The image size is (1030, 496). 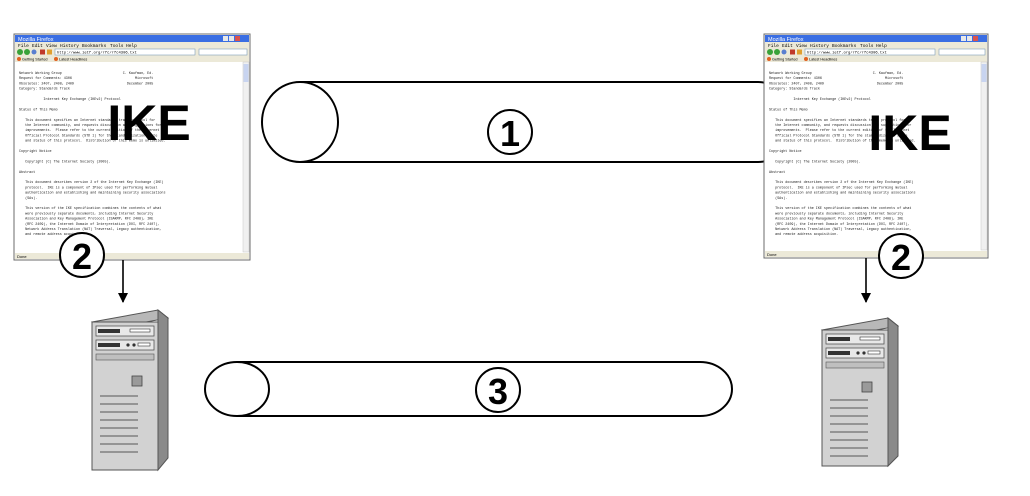 I want to click on ipsec-sa-tunnel, so click(x=468, y=389).